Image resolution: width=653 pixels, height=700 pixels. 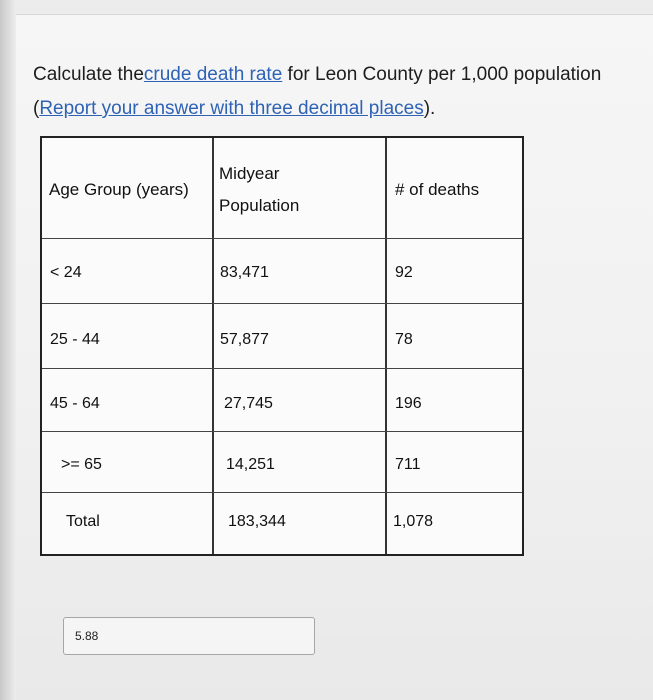 What do you see at coordinates (250, 464) in the screenshot?
I see `row-population-cell: 14,251` at bounding box center [250, 464].